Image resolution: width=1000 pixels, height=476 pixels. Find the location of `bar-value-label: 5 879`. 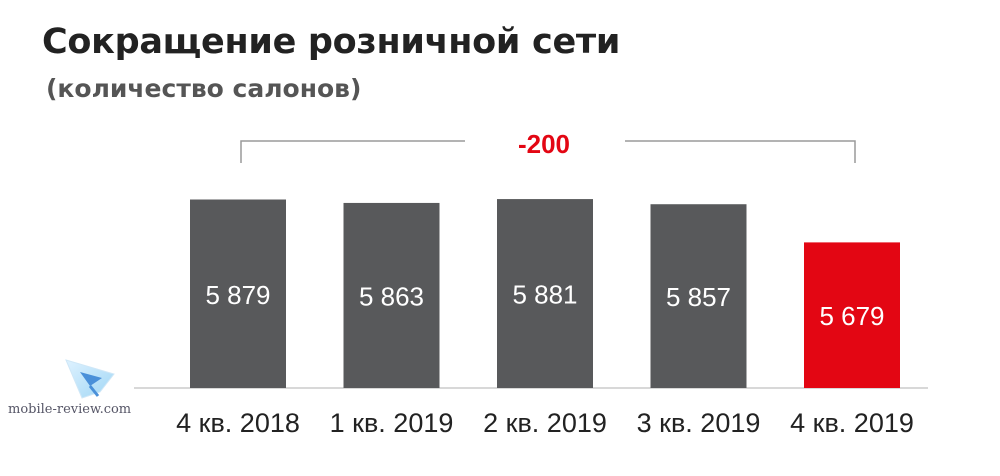

bar-value-label: 5 879 is located at coordinates (237, 295).